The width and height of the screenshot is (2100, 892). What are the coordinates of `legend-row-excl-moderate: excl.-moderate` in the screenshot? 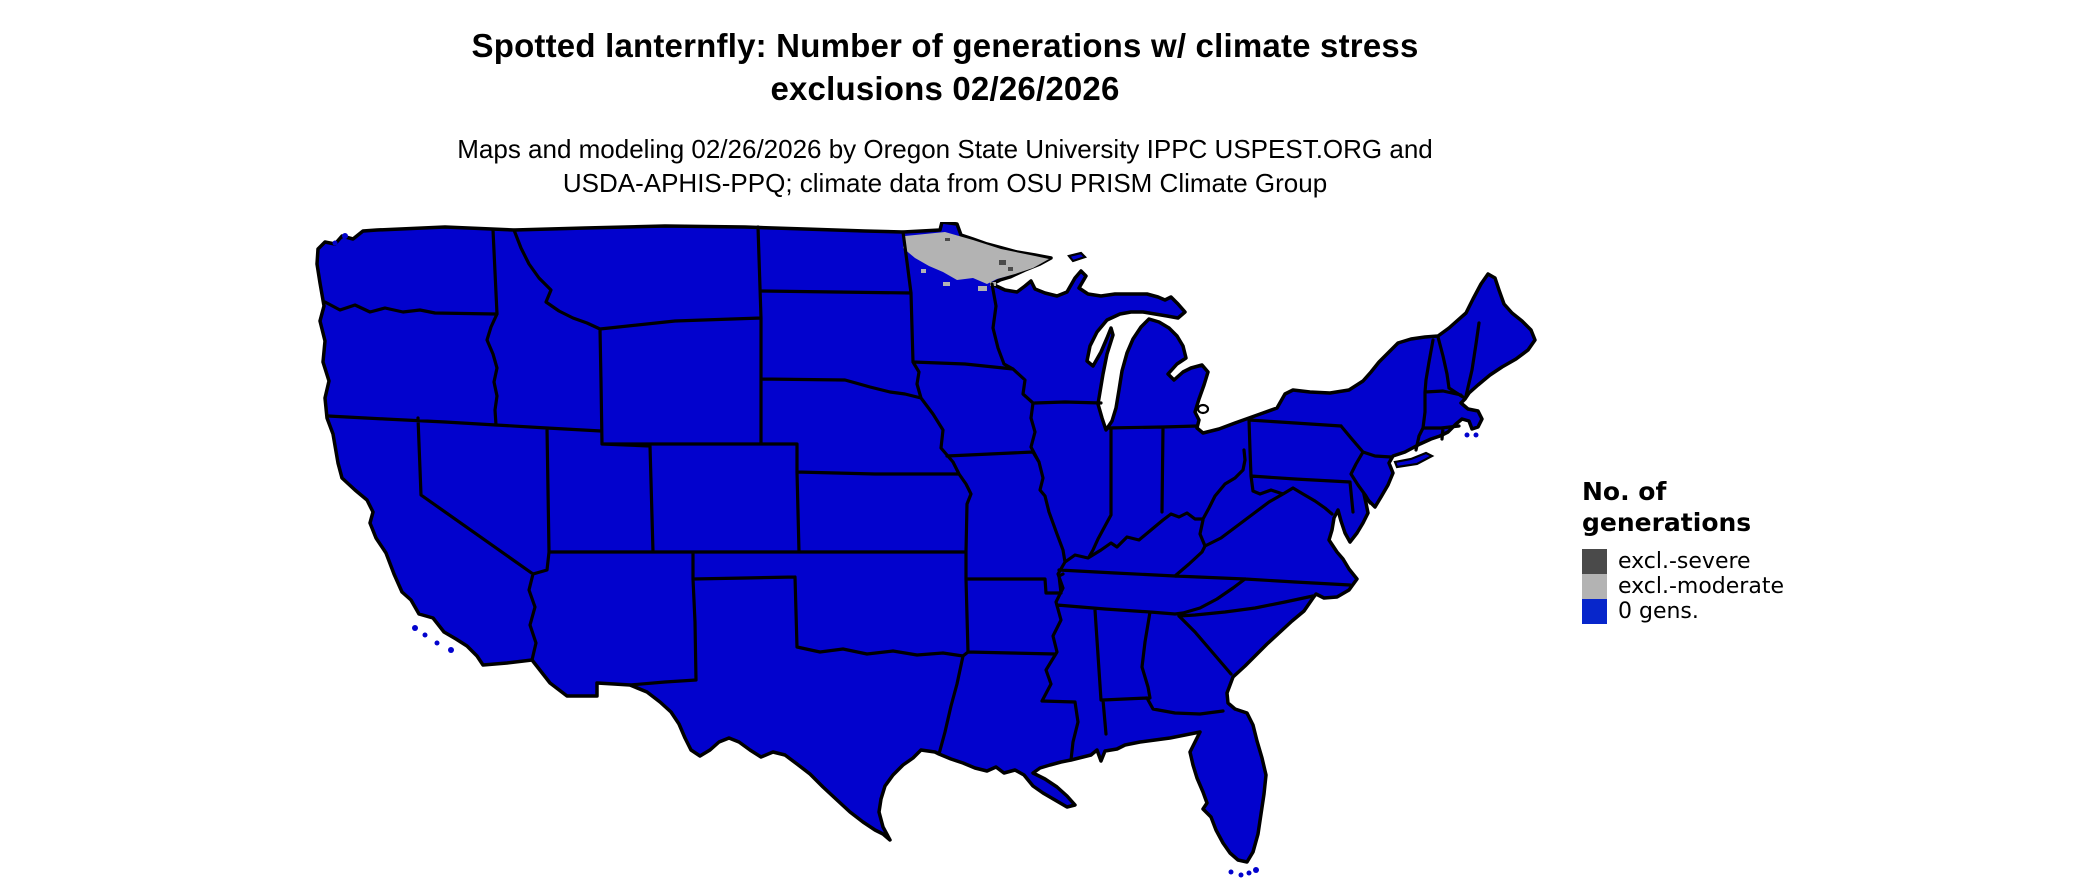 It's located at (1747, 586).